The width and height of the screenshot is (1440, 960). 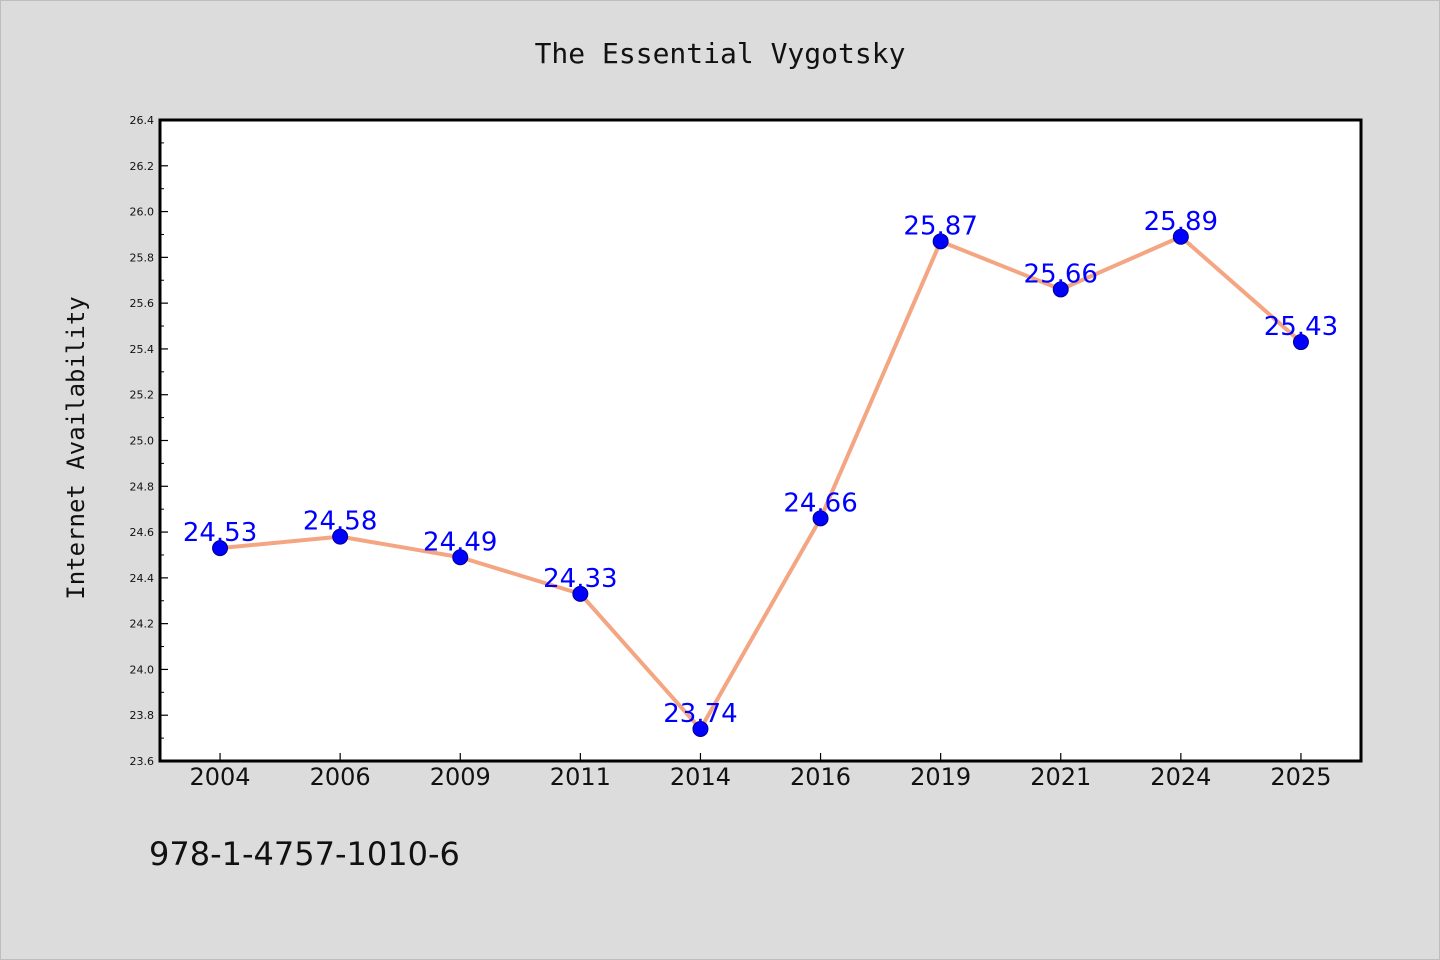 I want to click on x-tick-label: 2004, so click(x=220, y=777).